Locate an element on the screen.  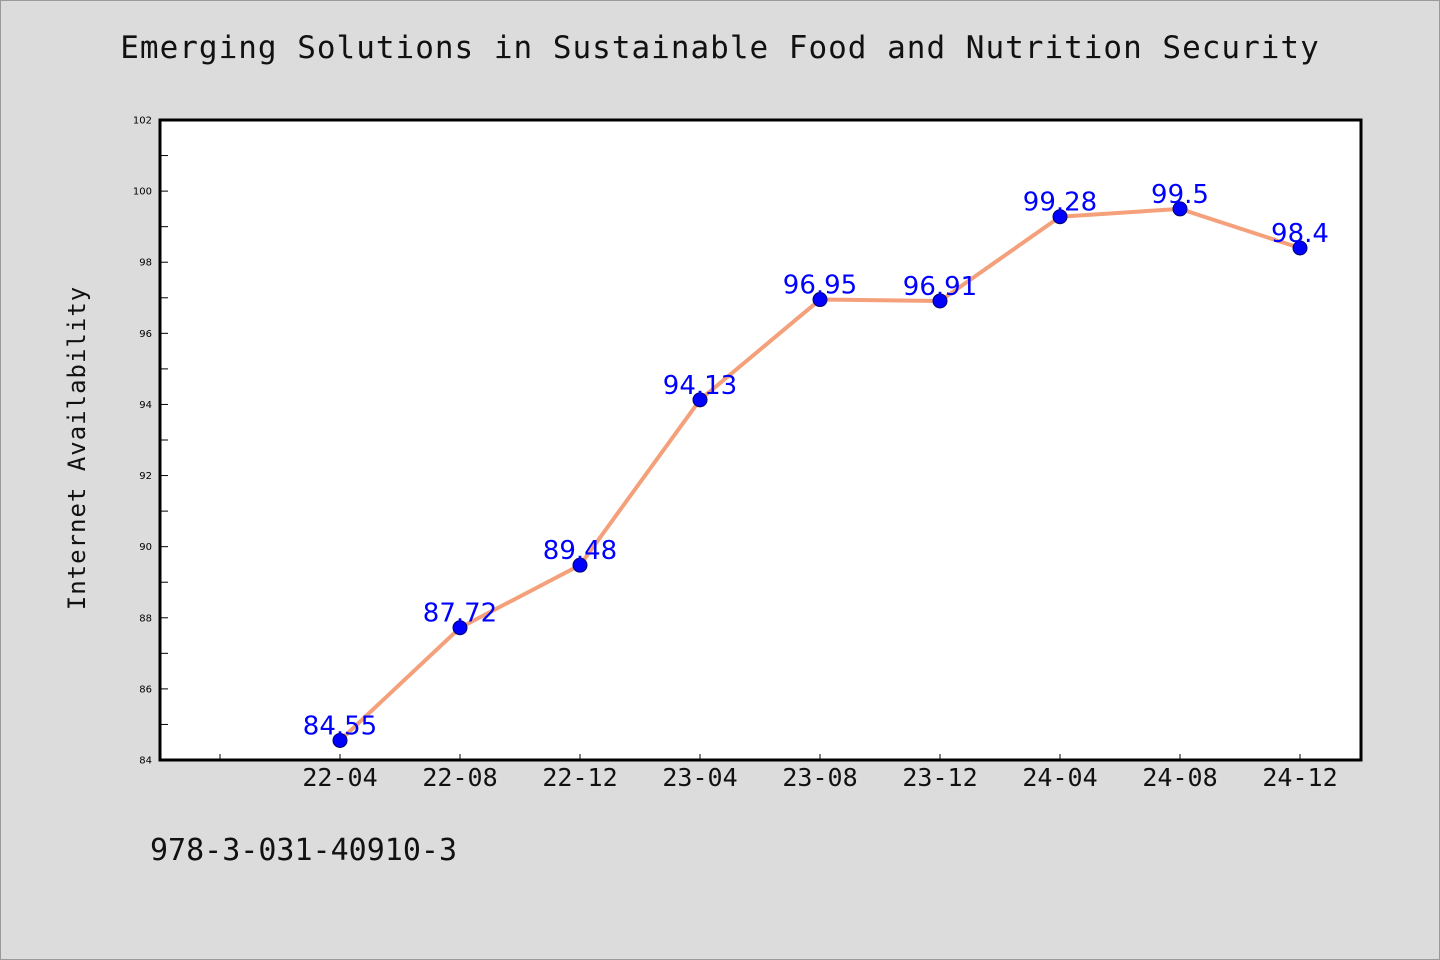
y-tick-label: 102 is located at coordinates (142, 121).